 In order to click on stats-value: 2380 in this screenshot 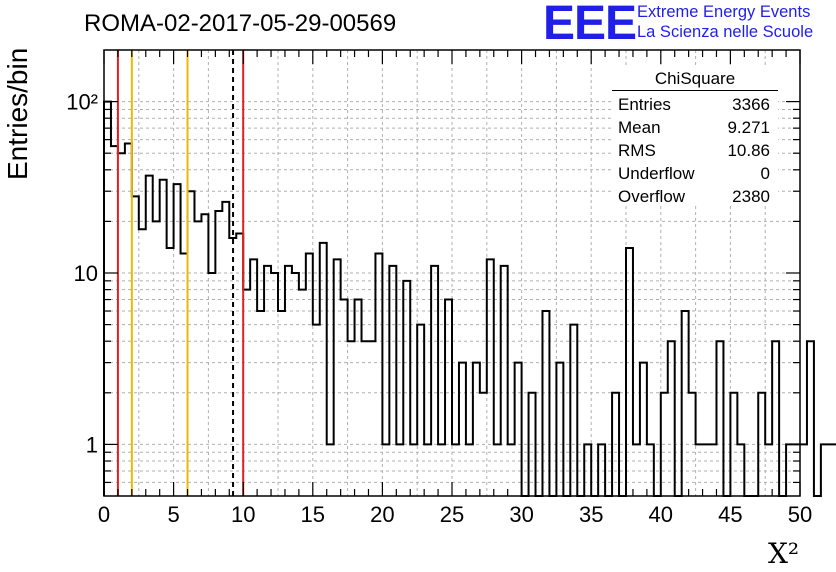, I will do `click(751, 196)`.